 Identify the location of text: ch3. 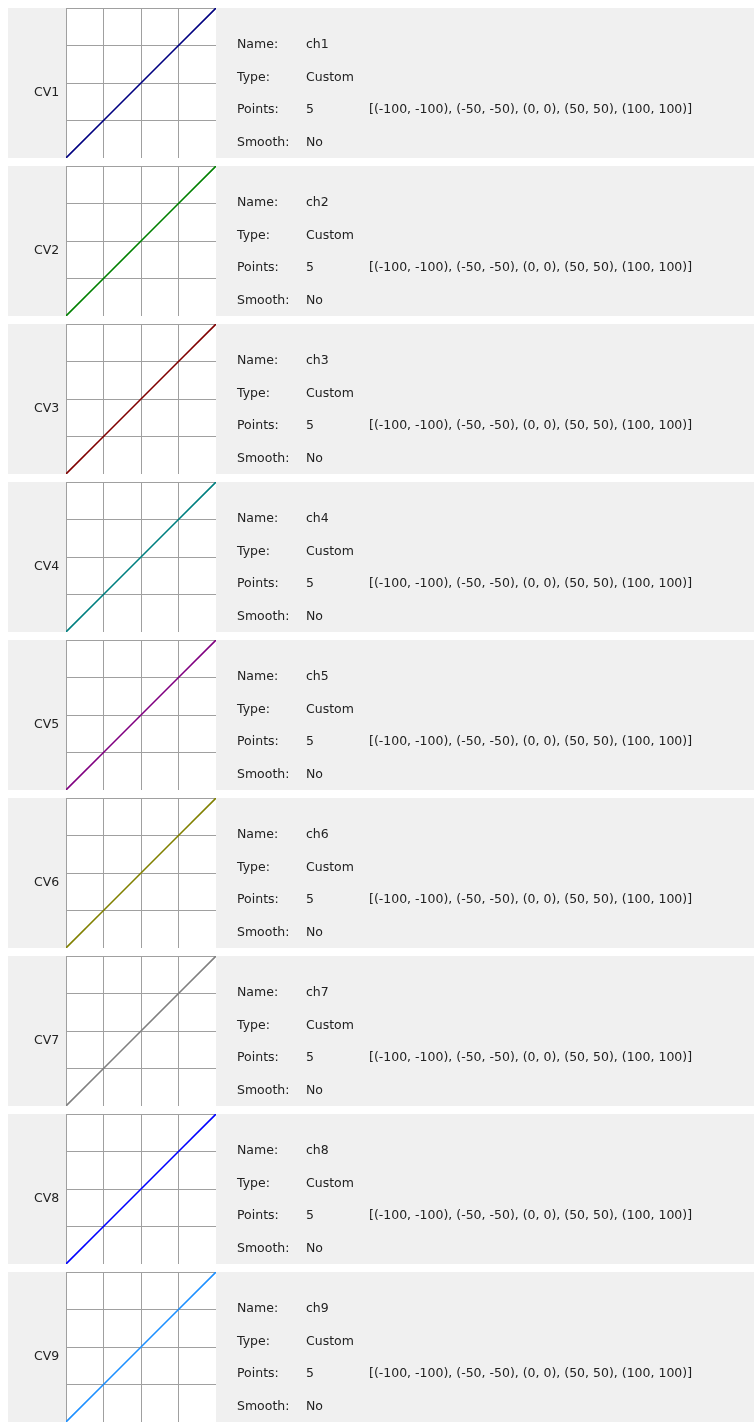
(317, 360).